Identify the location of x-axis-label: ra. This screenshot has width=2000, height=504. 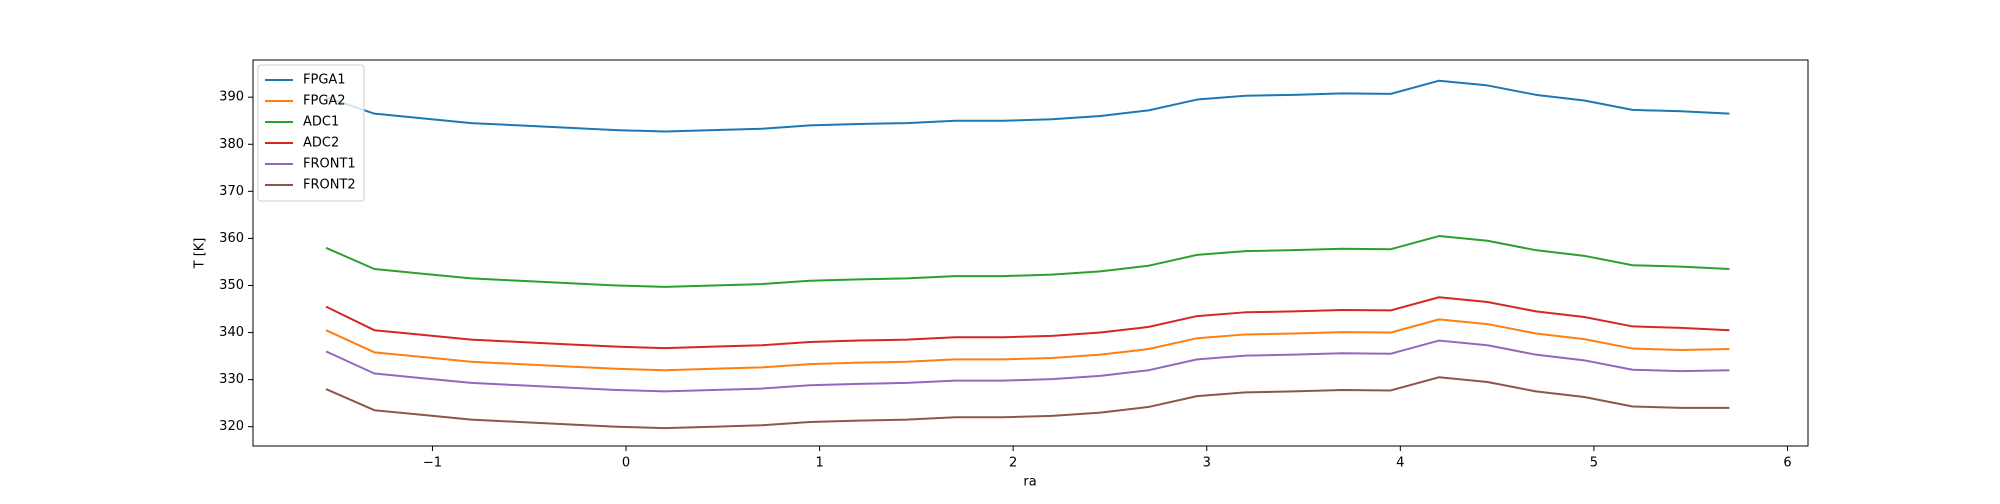
(1029, 482).